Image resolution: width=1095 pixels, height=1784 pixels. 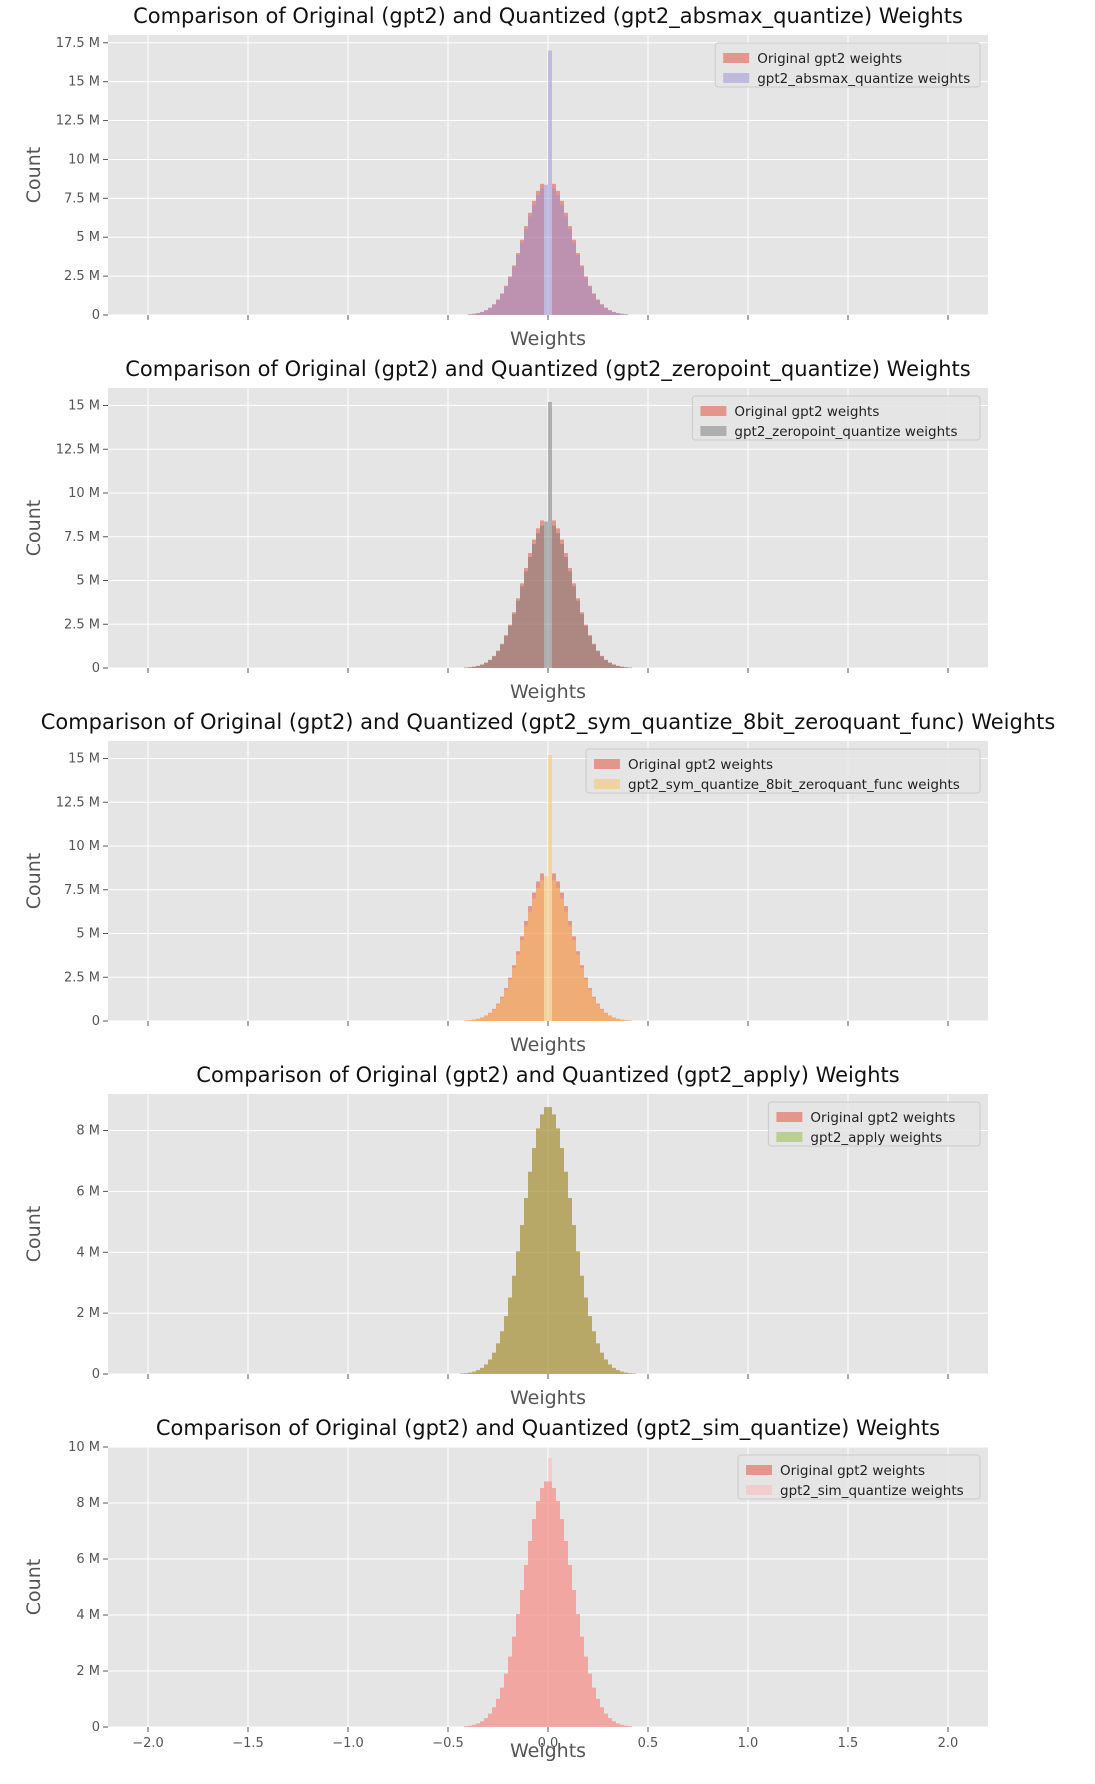 I want to click on legend-label: Original gpt2 weights, so click(x=829, y=59).